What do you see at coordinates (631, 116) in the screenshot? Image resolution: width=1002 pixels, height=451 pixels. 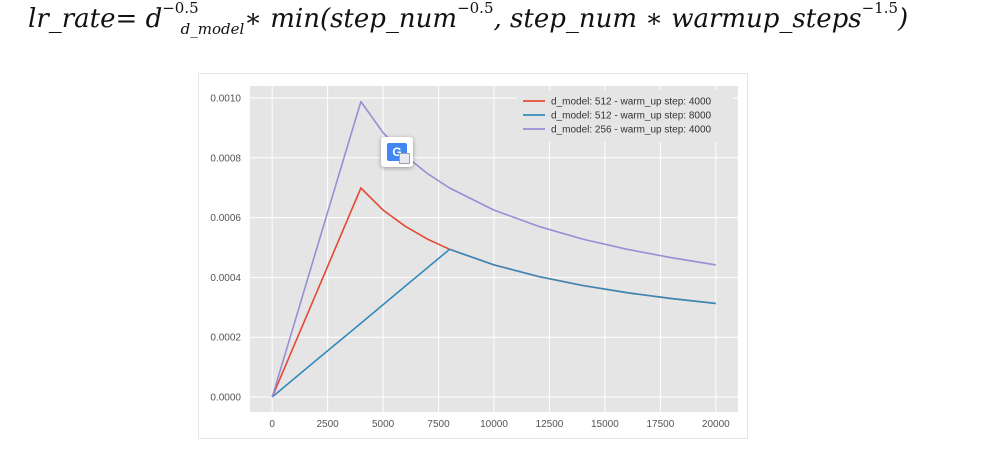 I see `legend-label-2: d_model: 512 - warm_up step: 8000` at bounding box center [631, 116].